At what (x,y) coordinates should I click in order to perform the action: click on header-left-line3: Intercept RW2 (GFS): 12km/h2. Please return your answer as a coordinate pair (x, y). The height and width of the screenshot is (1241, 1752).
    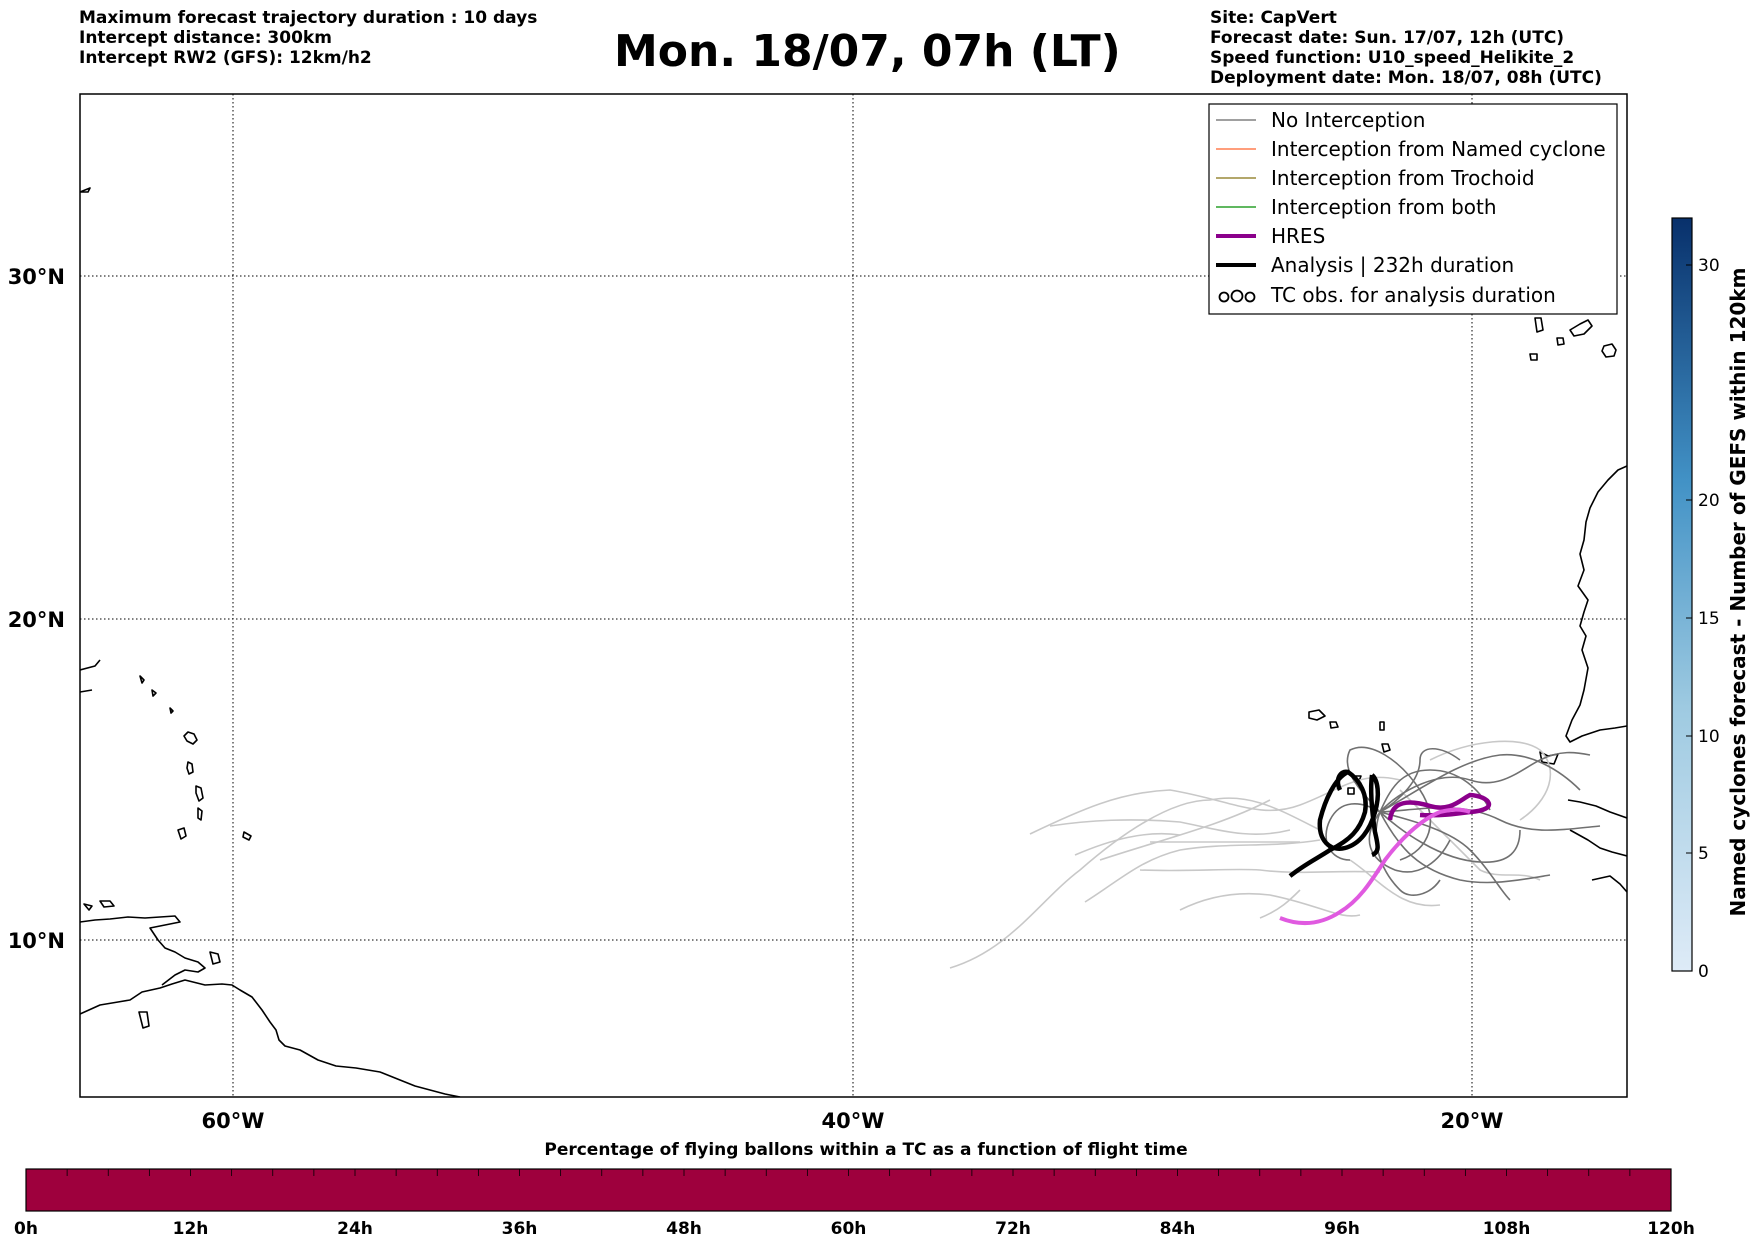
    Looking at the image, I should click on (225, 58).